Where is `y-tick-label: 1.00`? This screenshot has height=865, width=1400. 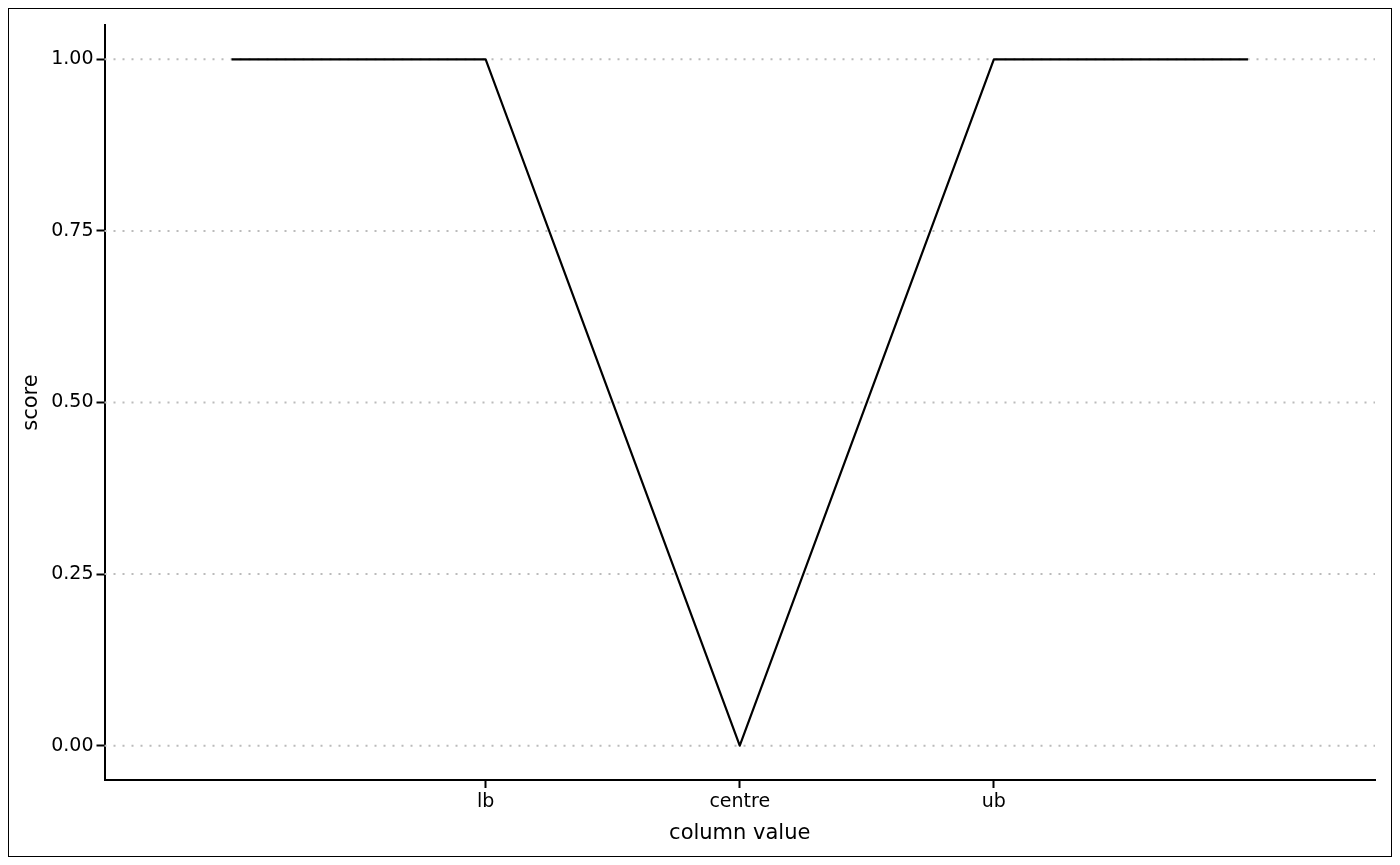
y-tick-label: 1.00 is located at coordinates (72, 57).